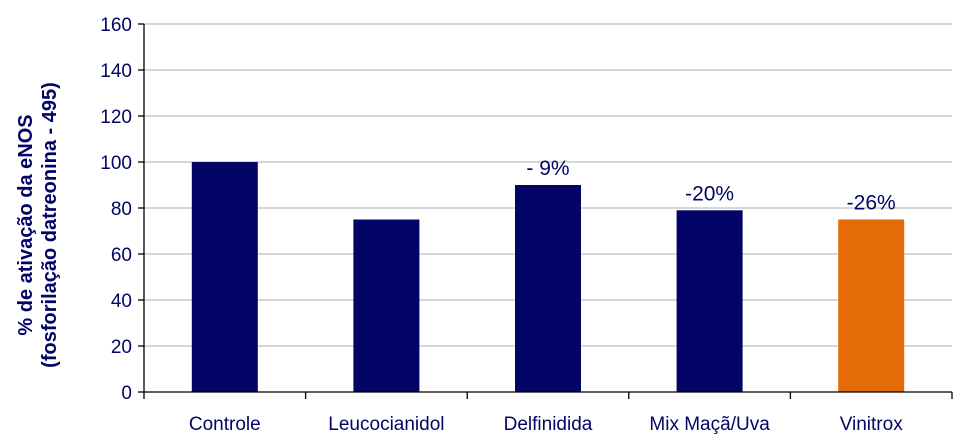 Image resolution: width=957 pixels, height=441 pixels. Describe the element at coordinates (709, 424) in the screenshot. I see `x-category-label: Mix Maçã/Uva` at that location.